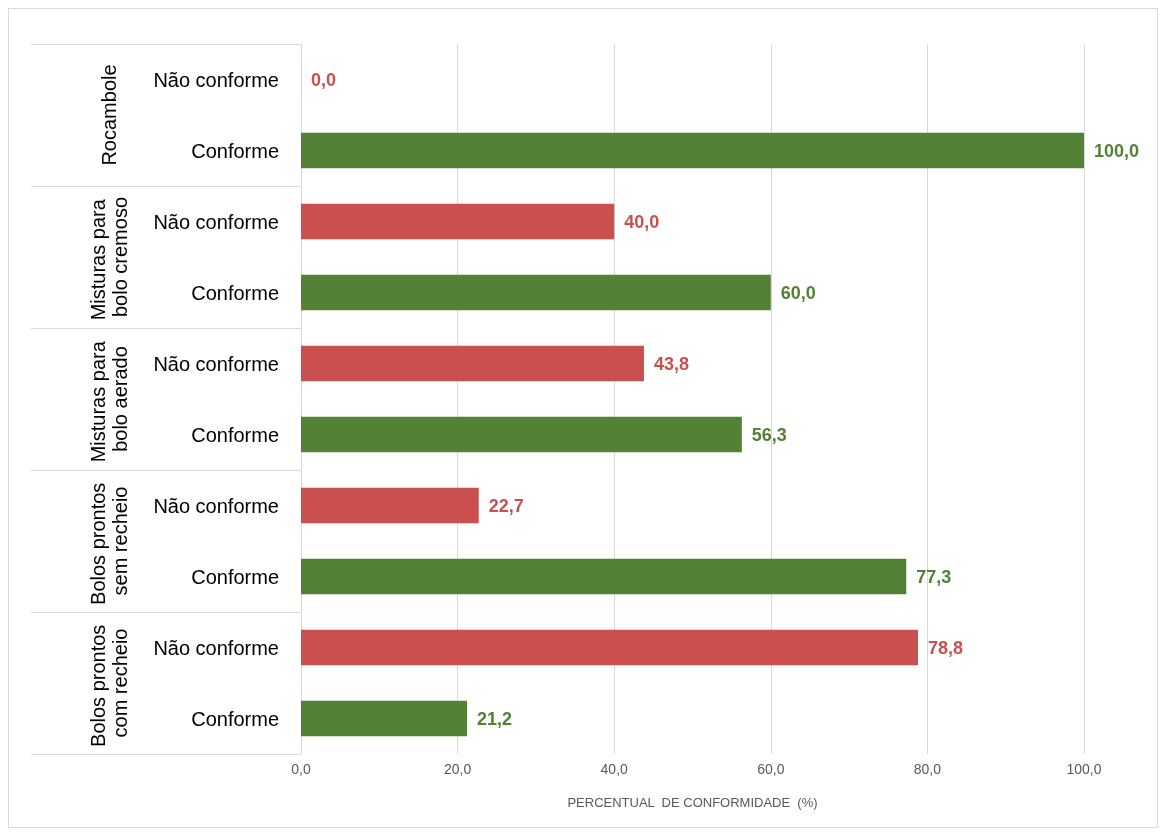 The height and width of the screenshot is (836, 1166). What do you see at coordinates (109, 683) in the screenshot?
I see `text: Bolos prontos com recheio` at bounding box center [109, 683].